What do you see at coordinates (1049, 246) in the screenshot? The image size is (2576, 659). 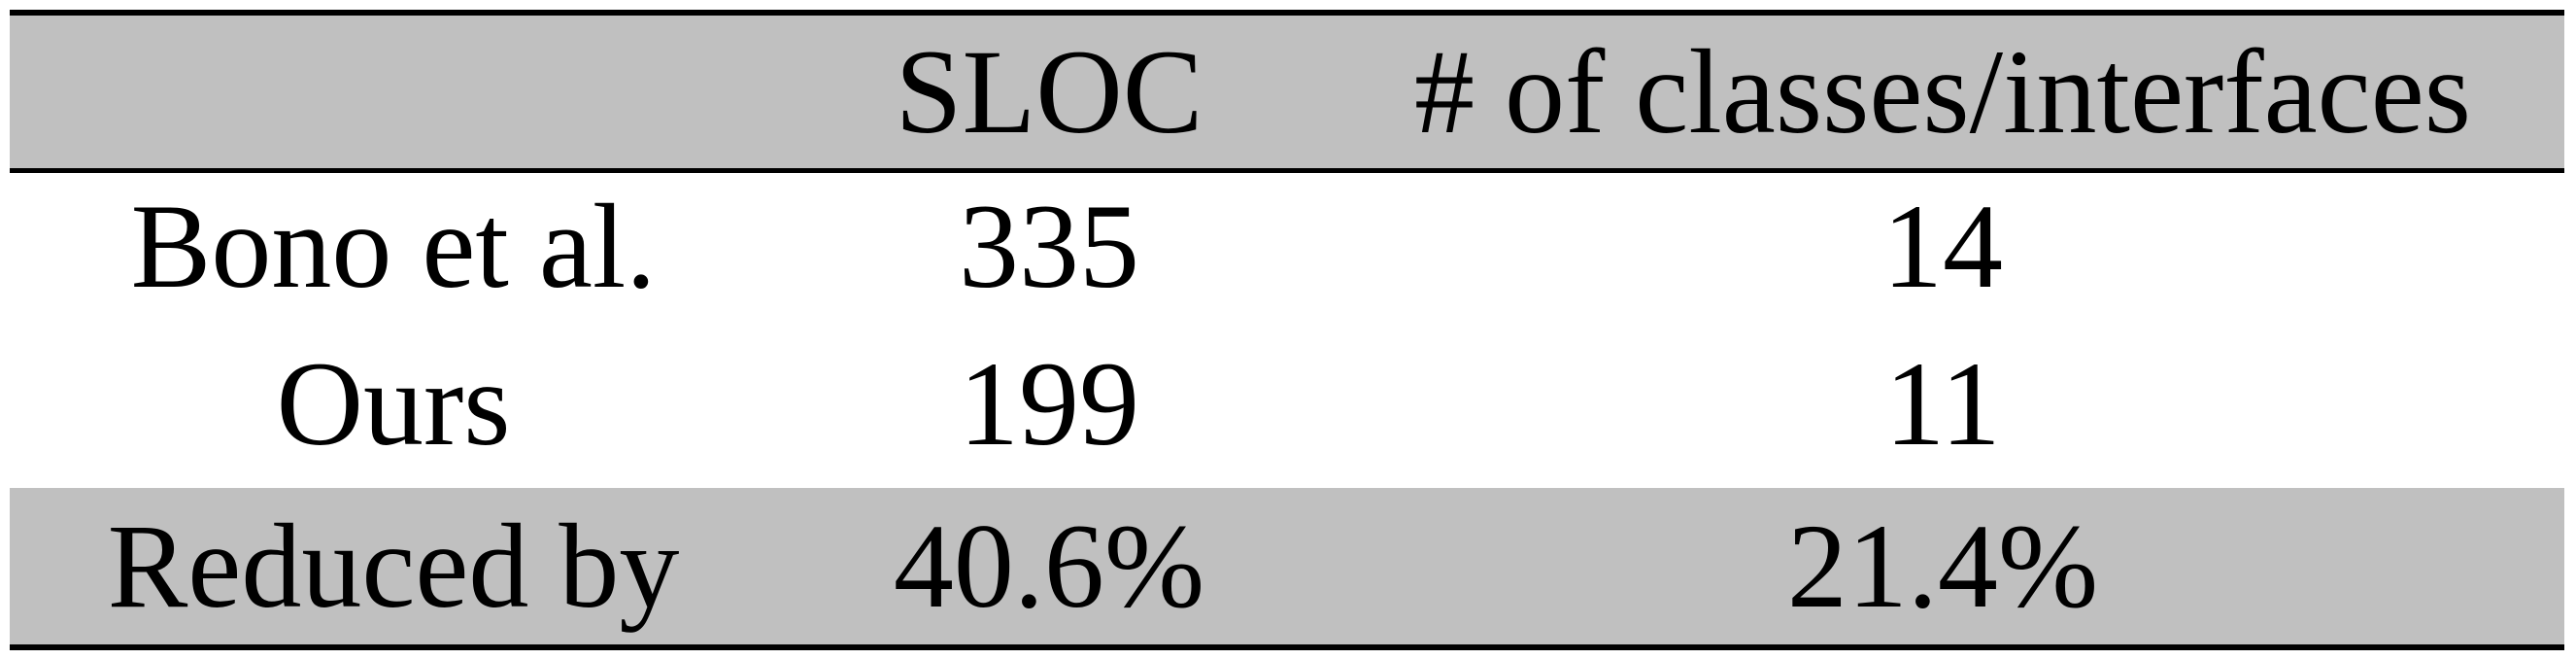 I see `sloc-cell: 335` at bounding box center [1049, 246].